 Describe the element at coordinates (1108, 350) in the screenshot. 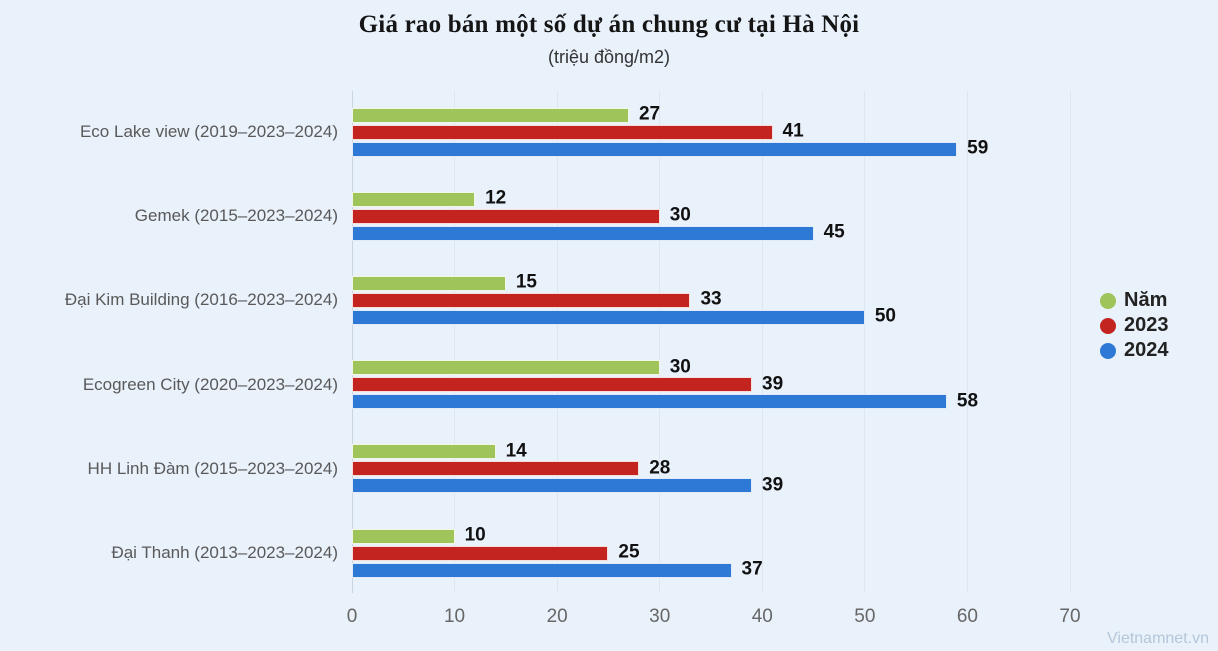

I see `legend-swatch-blue` at that location.